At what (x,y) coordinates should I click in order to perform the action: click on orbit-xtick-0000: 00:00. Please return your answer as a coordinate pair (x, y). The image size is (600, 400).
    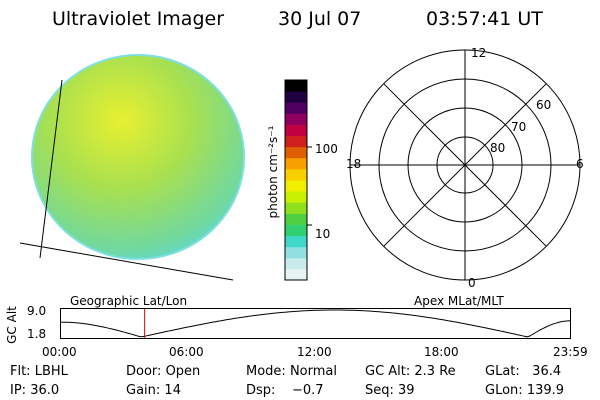
    Looking at the image, I should click on (59, 352).